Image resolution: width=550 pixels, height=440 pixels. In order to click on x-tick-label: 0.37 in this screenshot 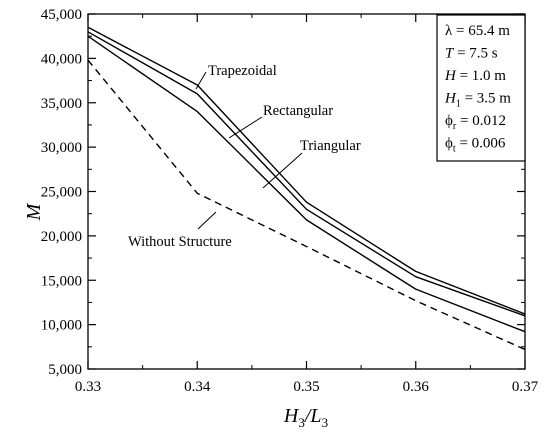, I will do `click(525, 387)`.